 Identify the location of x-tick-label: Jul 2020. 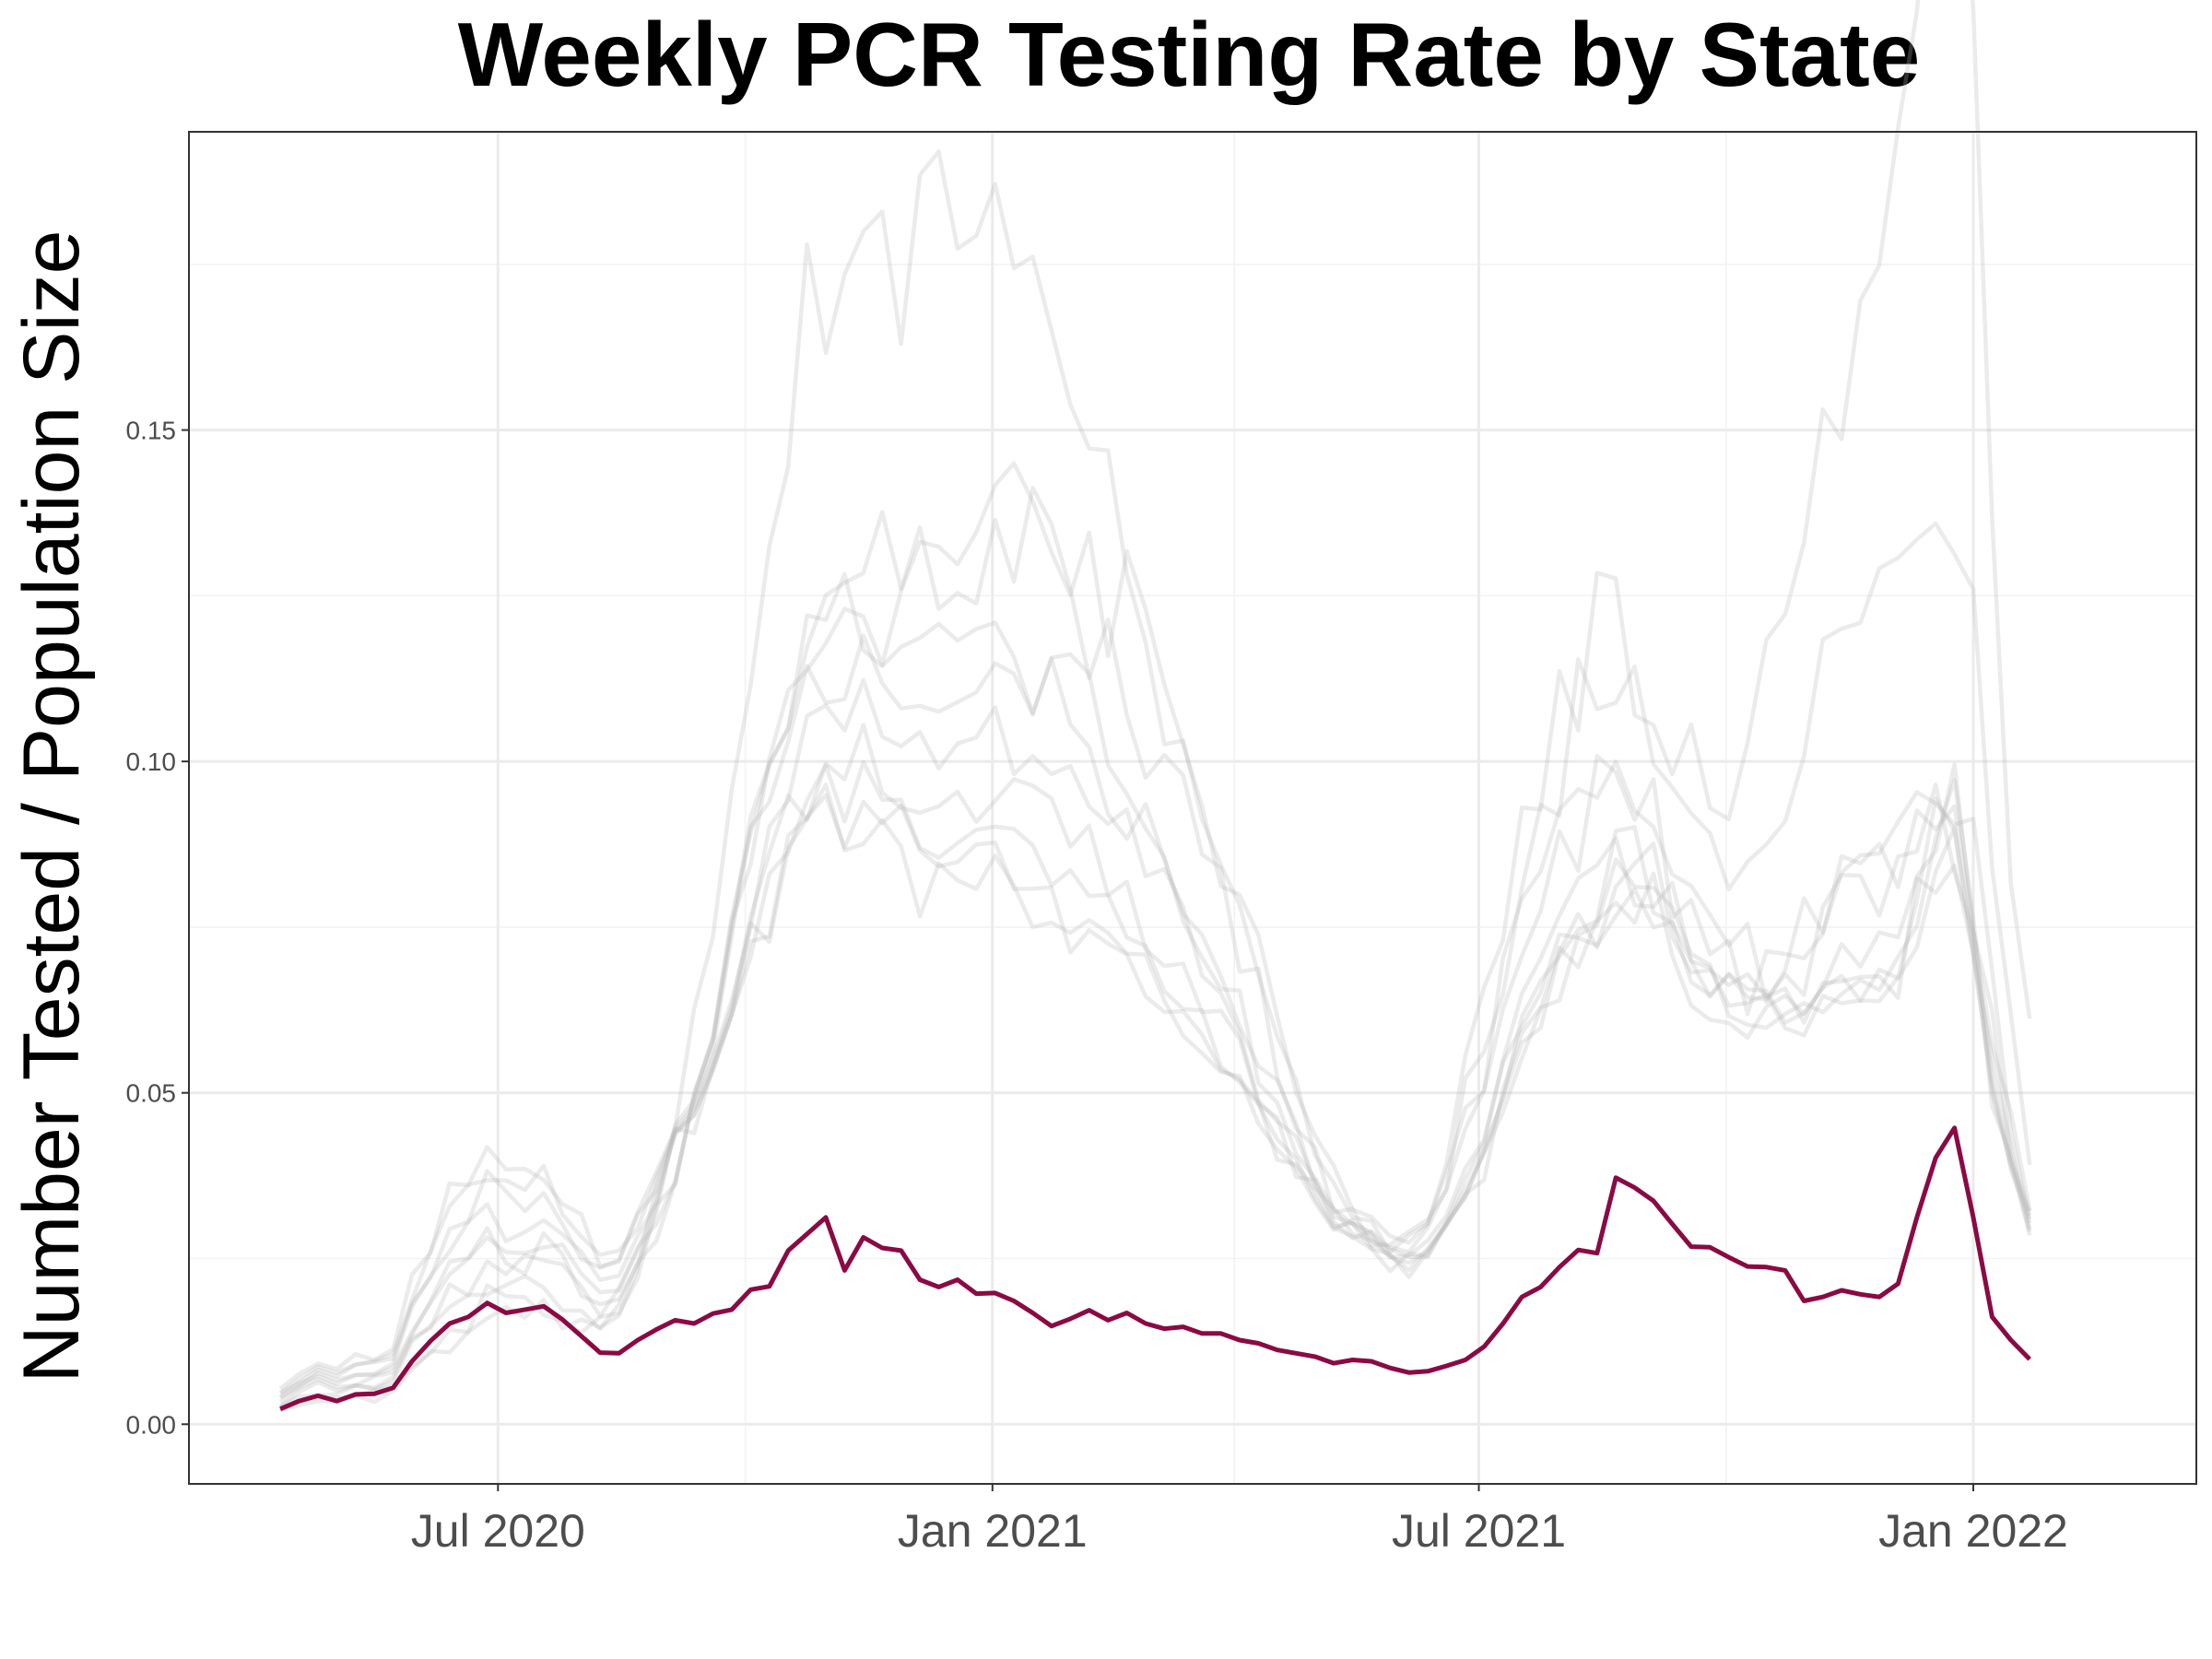
(498, 1531).